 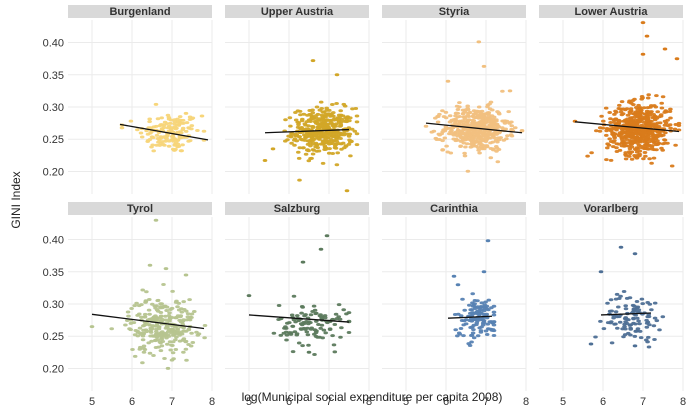 What do you see at coordinates (611, 99) in the screenshot?
I see `facet-panel: Lower Austria` at bounding box center [611, 99].